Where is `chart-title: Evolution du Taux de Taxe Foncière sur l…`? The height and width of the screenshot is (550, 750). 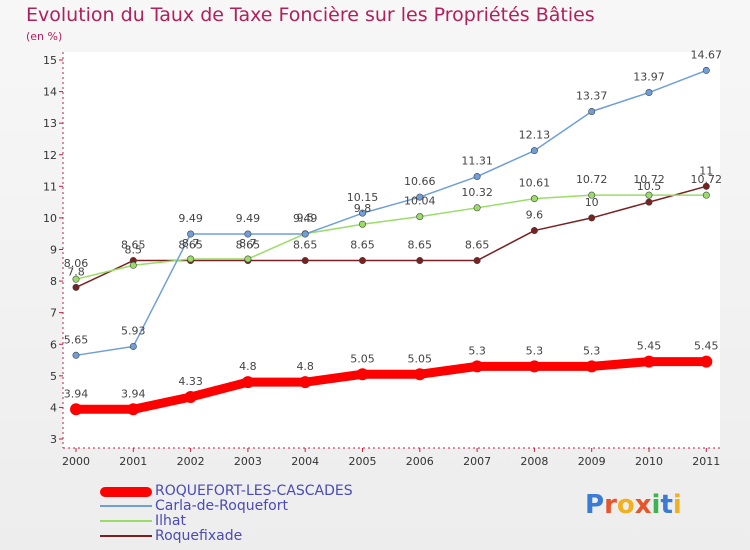 chart-title: Evolution du Taux de Taxe Foncière sur l… is located at coordinates (310, 15).